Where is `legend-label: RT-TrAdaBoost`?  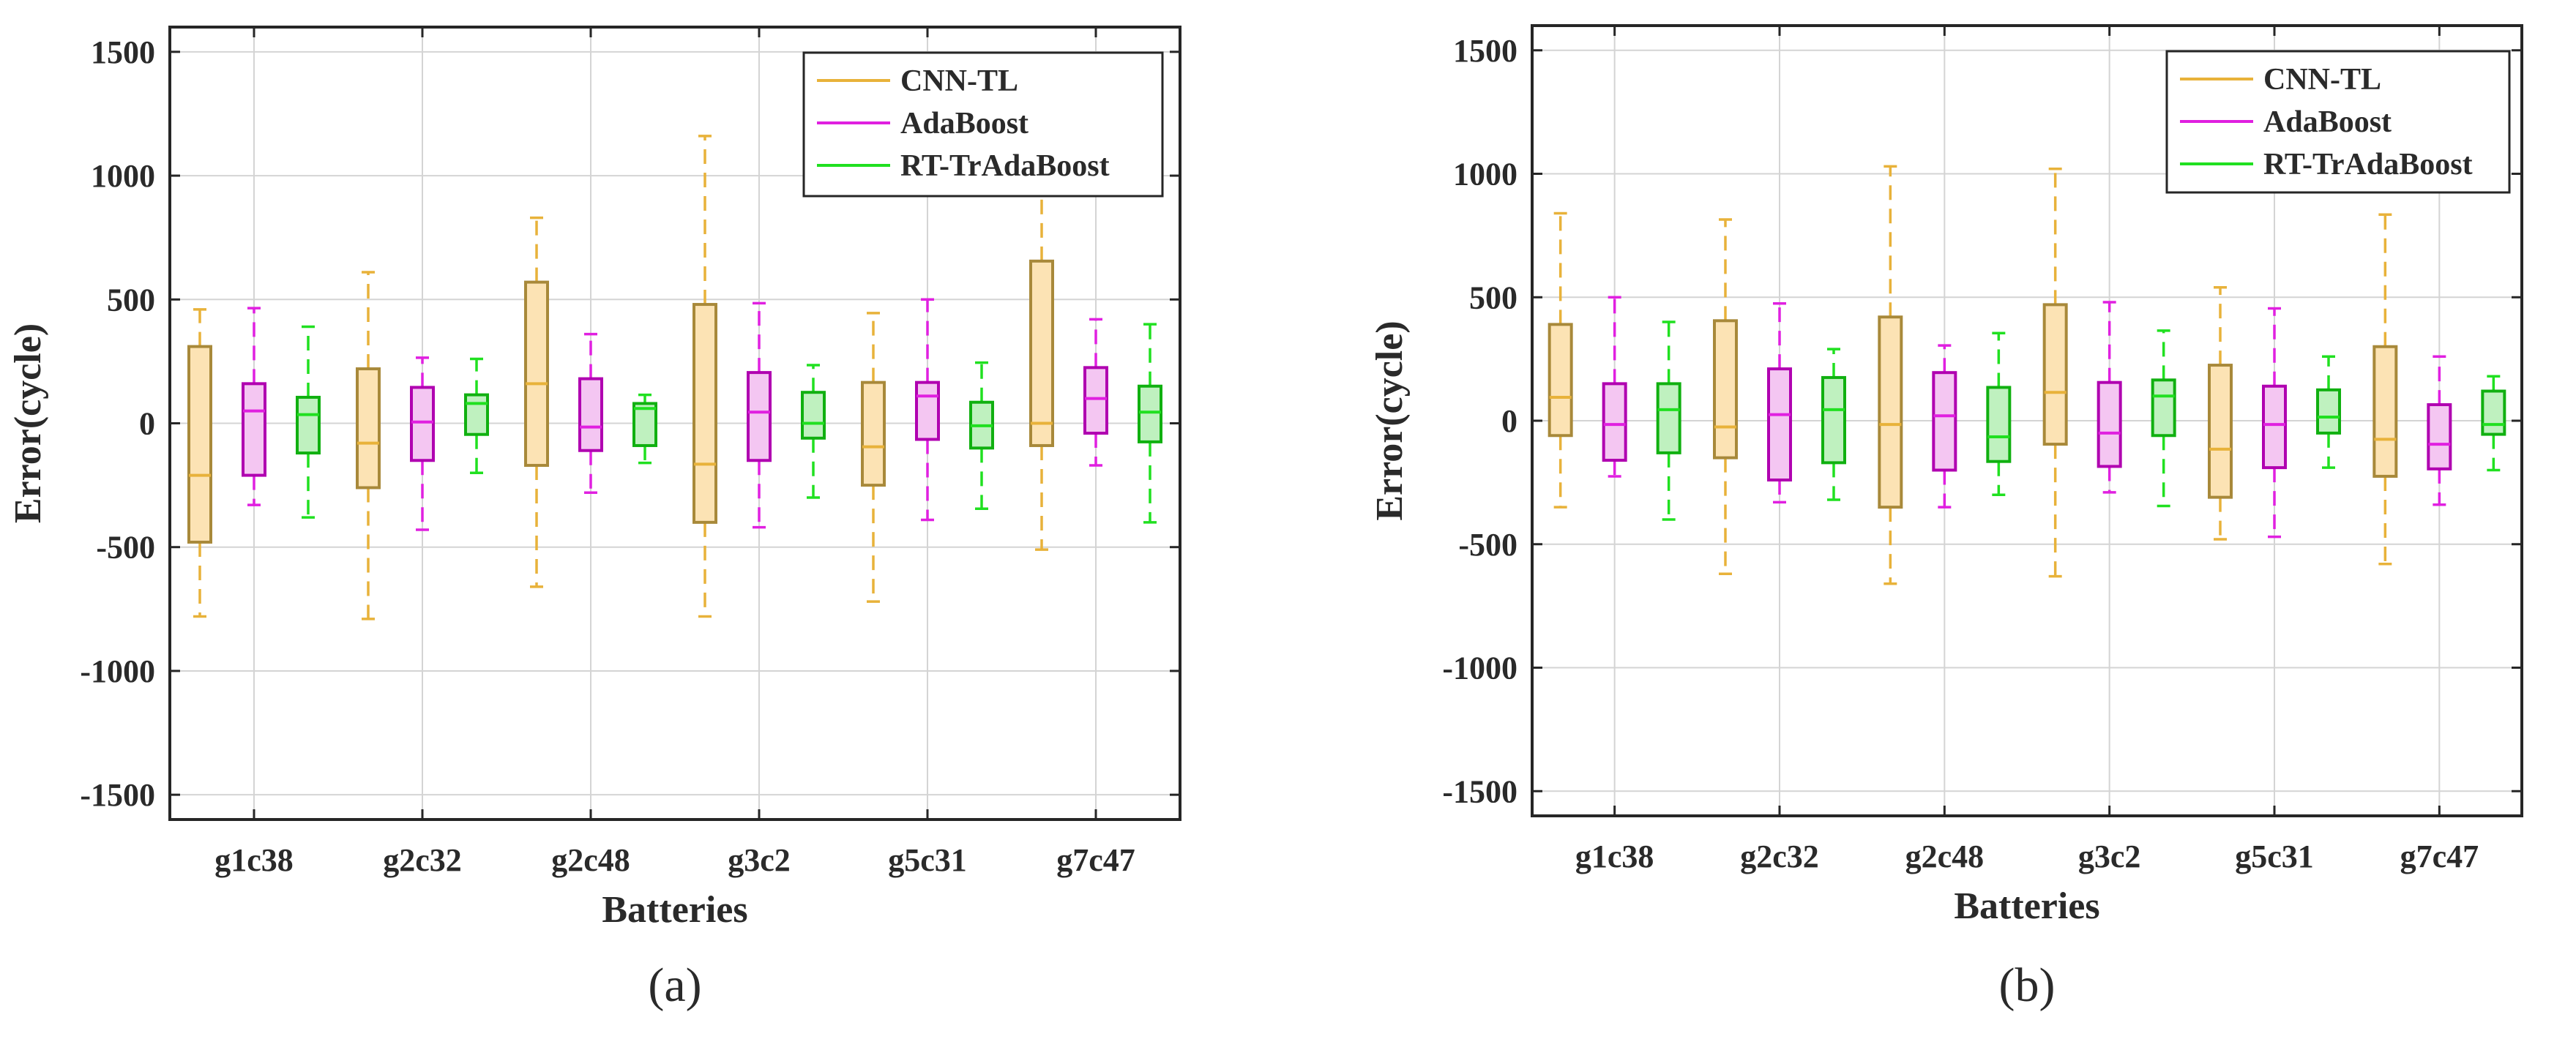
legend-label: RT-TrAdaBoost is located at coordinates (1005, 166).